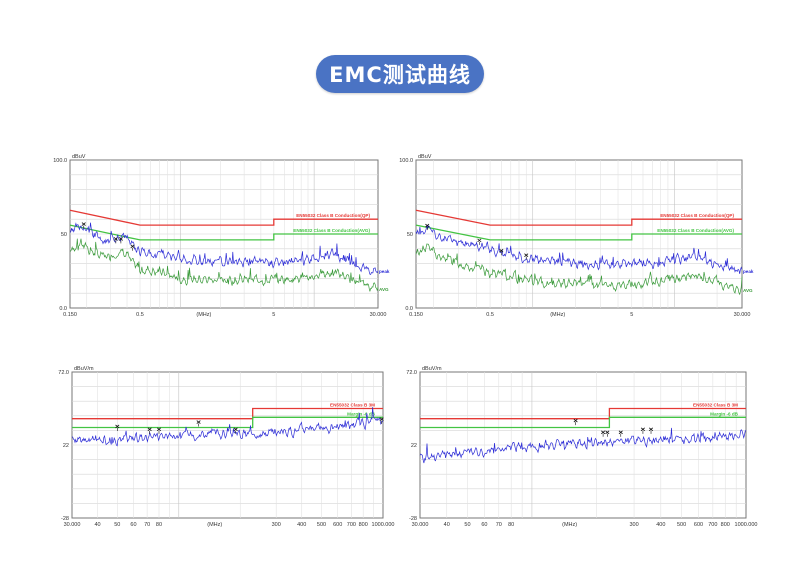 This screenshot has width=800, height=573. What do you see at coordinates (400, 74) in the screenshot?
I see `page-title: EMC测试曲线` at bounding box center [400, 74].